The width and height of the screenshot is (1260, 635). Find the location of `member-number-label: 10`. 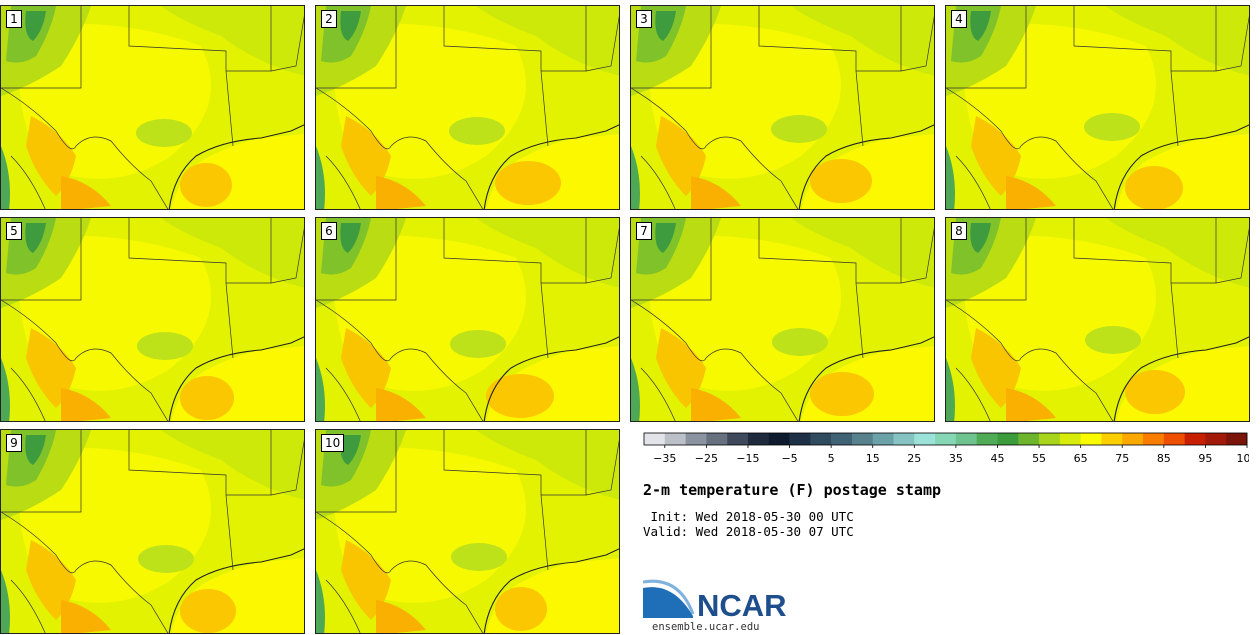

member-number-label: 10 is located at coordinates (333, 443).